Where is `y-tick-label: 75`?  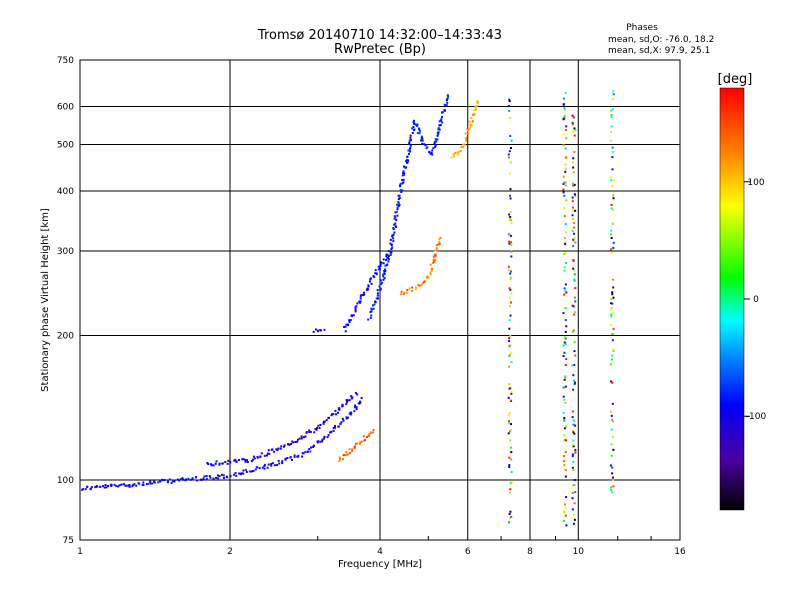
y-tick-label: 75 is located at coordinates (68, 541).